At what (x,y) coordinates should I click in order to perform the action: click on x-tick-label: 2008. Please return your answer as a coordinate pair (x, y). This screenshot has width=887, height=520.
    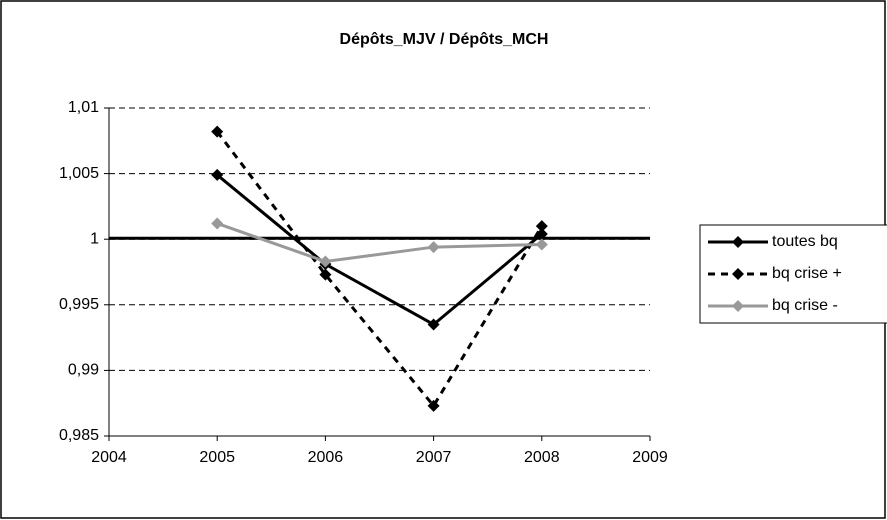
    Looking at the image, I should click on (542, 457).